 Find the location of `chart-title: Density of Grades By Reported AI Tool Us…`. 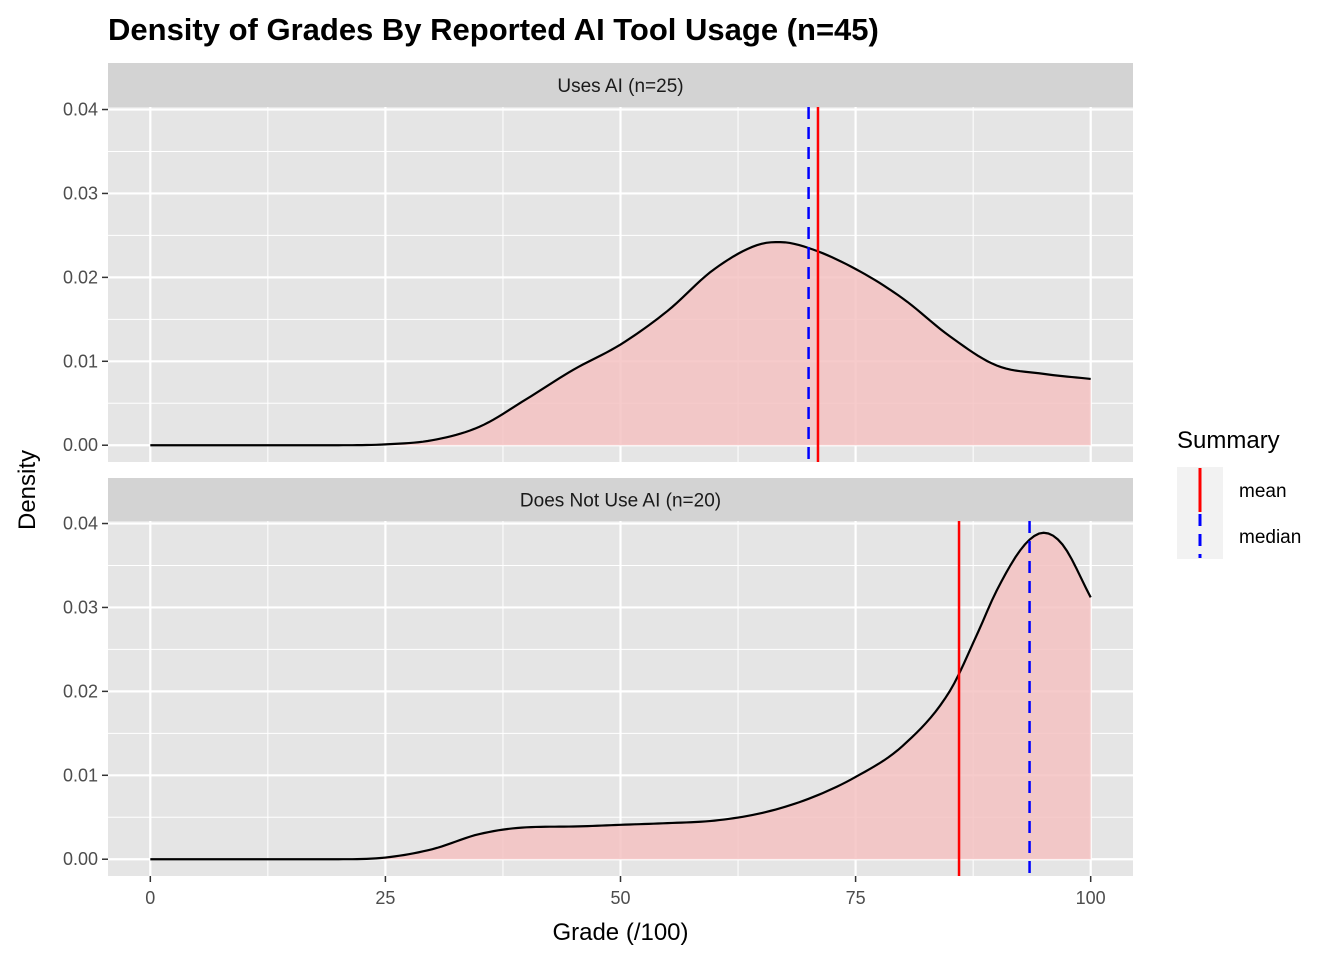

chart-title: Density of Grades By Reported AI Tool Us… is located at coordinates (493, 29).